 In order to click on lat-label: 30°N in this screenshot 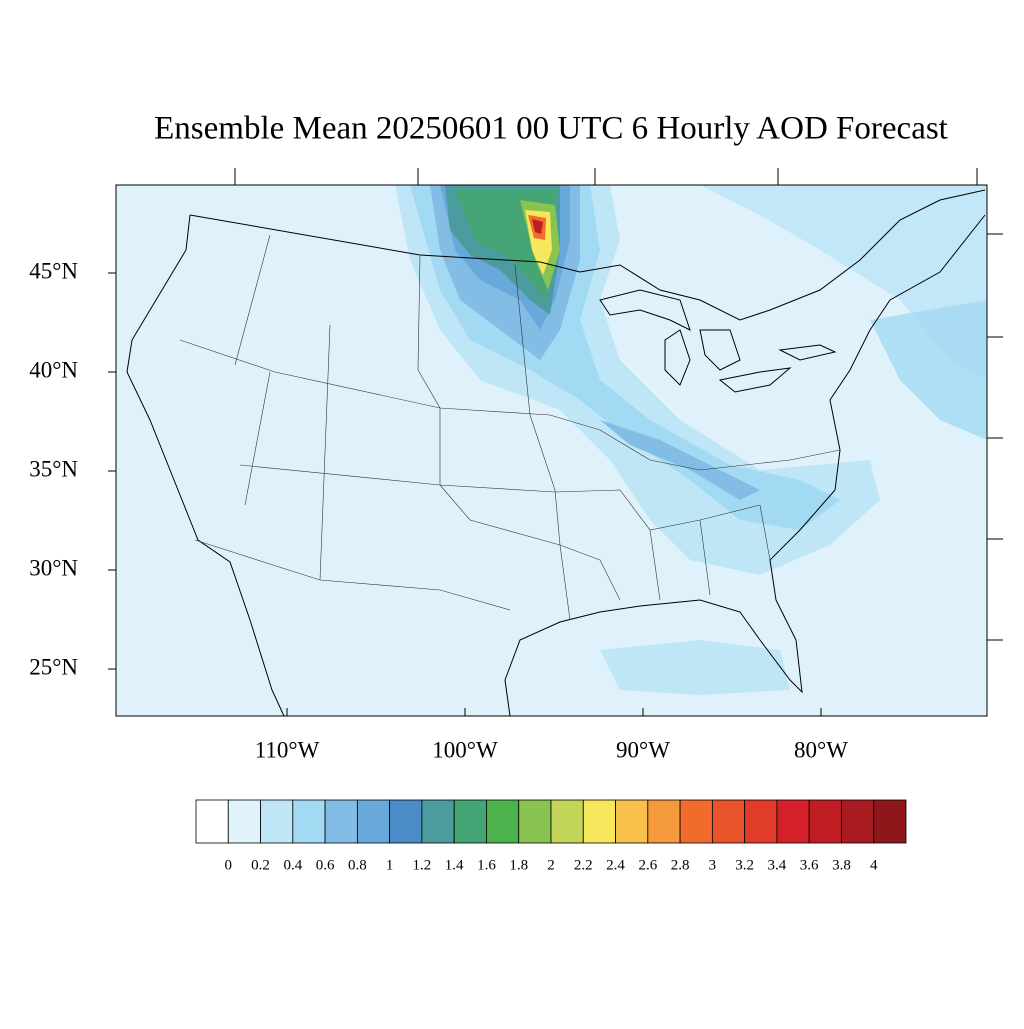, I will do `click(53, 567)`.